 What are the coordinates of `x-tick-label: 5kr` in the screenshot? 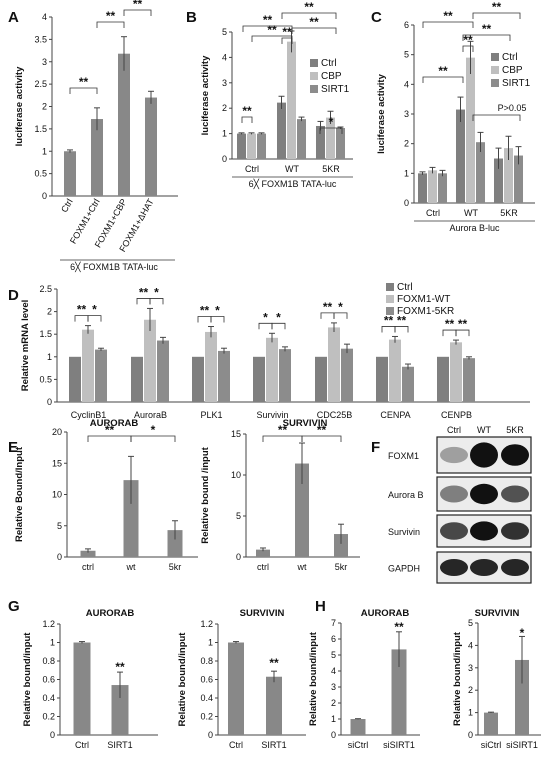 It's located at (175, 567).